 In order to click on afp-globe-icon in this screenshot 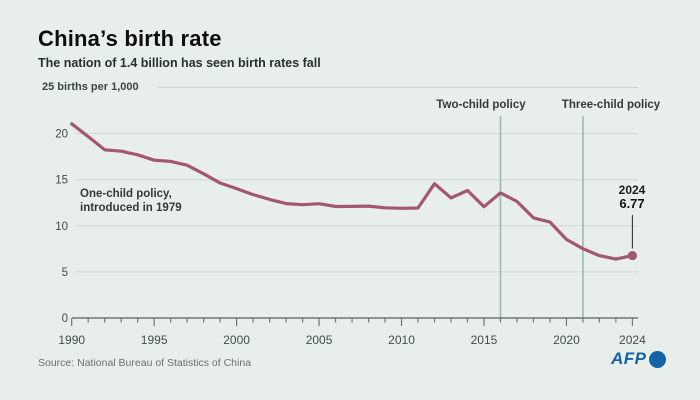, I will do `click(657, 359)`.